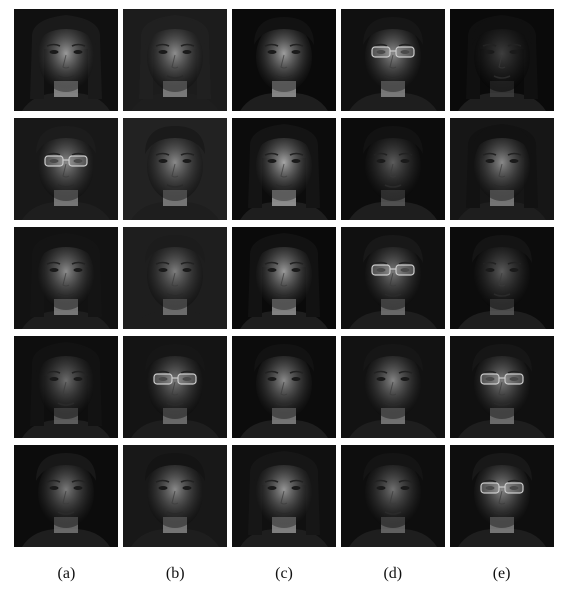 This screenshot has width=569, height=591. I want to click on column-label-b: (b), so click(175, 573).